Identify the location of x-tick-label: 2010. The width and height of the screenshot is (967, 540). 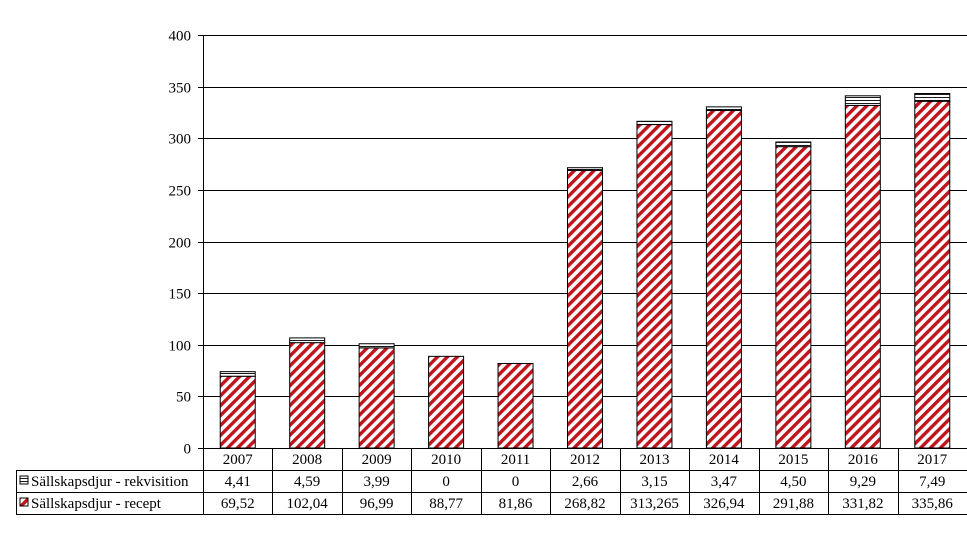
(446, 460).